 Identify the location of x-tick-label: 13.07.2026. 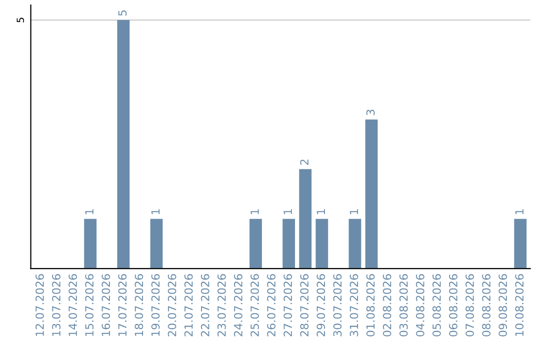
(56, 305).